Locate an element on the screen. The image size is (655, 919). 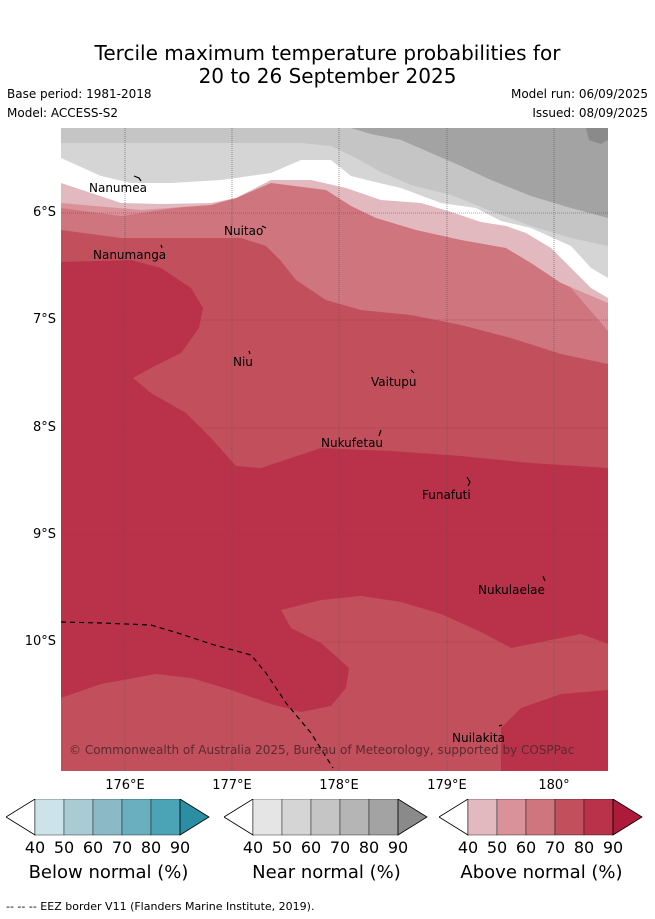
below-normal-tick-40: 40 is located at coordinates (35, 847).